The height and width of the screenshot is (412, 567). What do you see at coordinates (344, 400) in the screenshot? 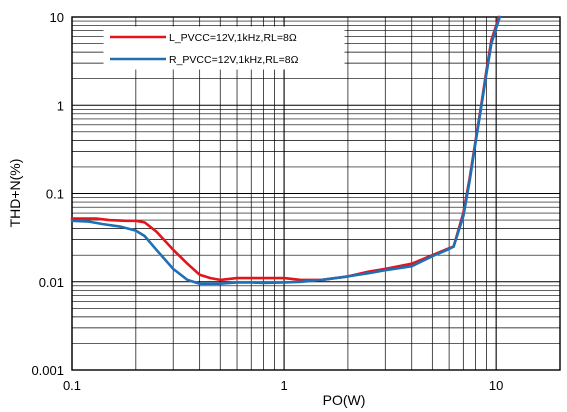
I see `x-axis-label: PO(W)` at bounding box center [344, 400].